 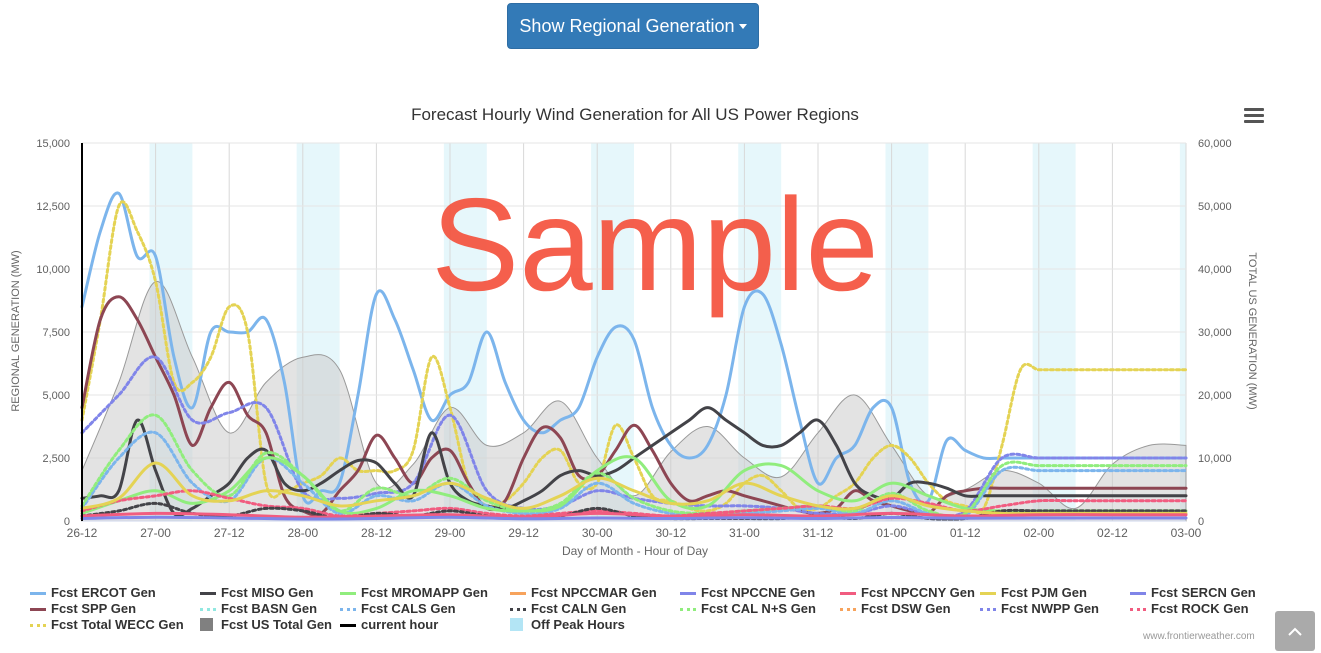 I want to click on x-tick-label-3: 28-00, so click(x=302, y=533).